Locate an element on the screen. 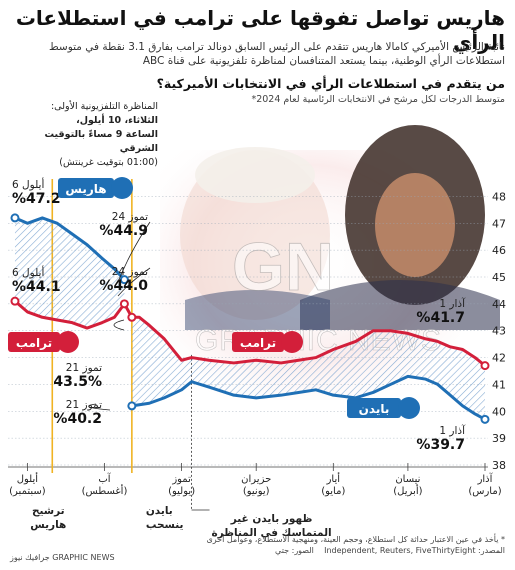 This screenshot has height=570, width=515. x-tick-label-6: حزيران is located at coordinates (256, 479).